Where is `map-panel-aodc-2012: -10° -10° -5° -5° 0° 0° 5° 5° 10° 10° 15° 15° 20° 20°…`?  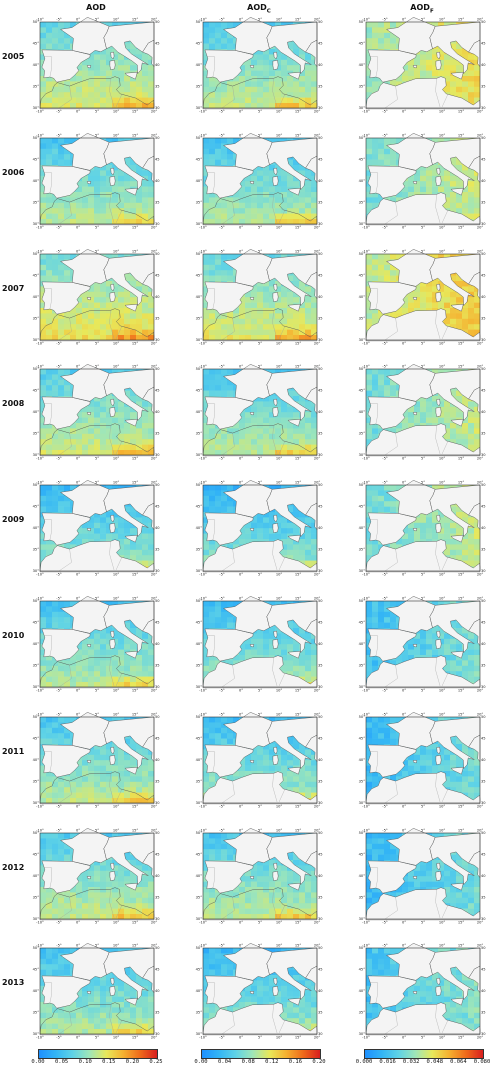
map-panel-aodc-2012: -10° -10° -5° -5° 0° 0° 5° 5° 10° 10° 15° 15° 20° 20°… is located at coordinates (259, 876).